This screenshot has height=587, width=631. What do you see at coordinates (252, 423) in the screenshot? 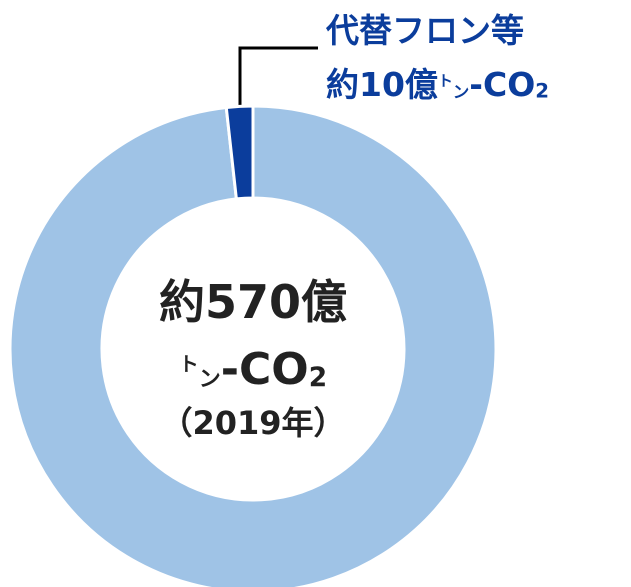
I see `center-year: （2019年）` at bounding box center [252, 423].